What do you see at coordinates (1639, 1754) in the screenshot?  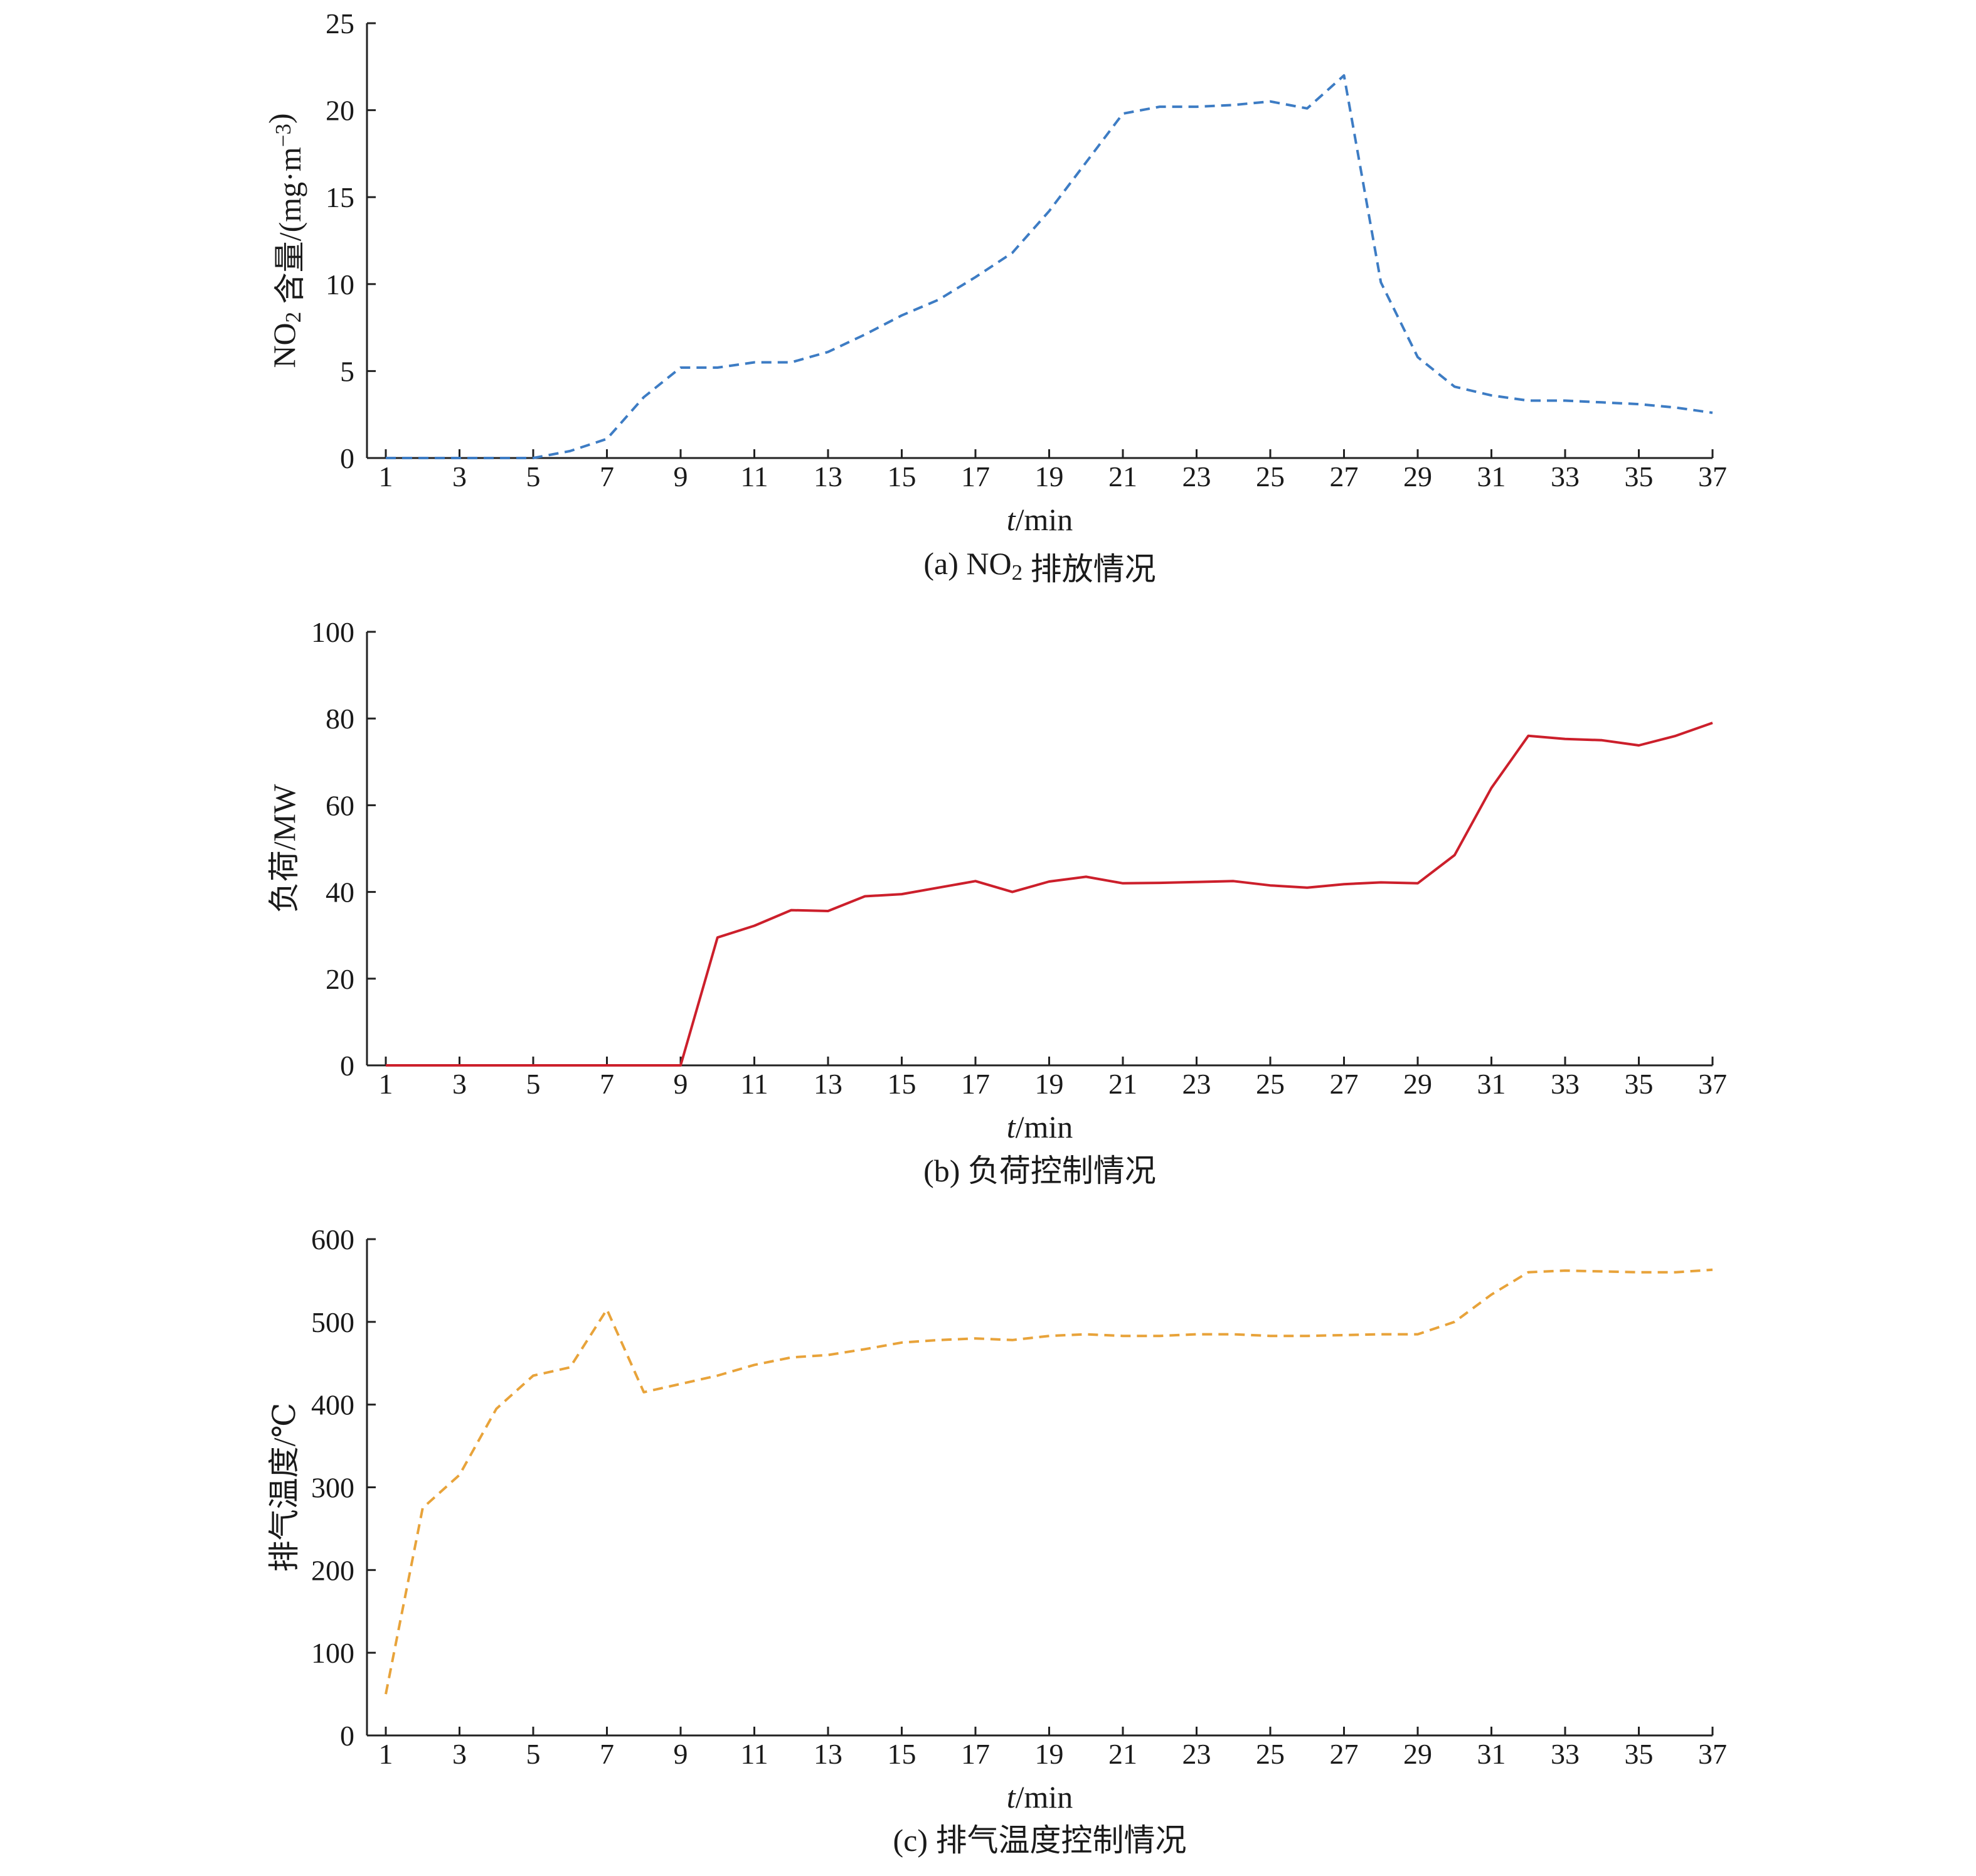 I see `x-tick-label: 35` at bounding box center [1639, 1754].